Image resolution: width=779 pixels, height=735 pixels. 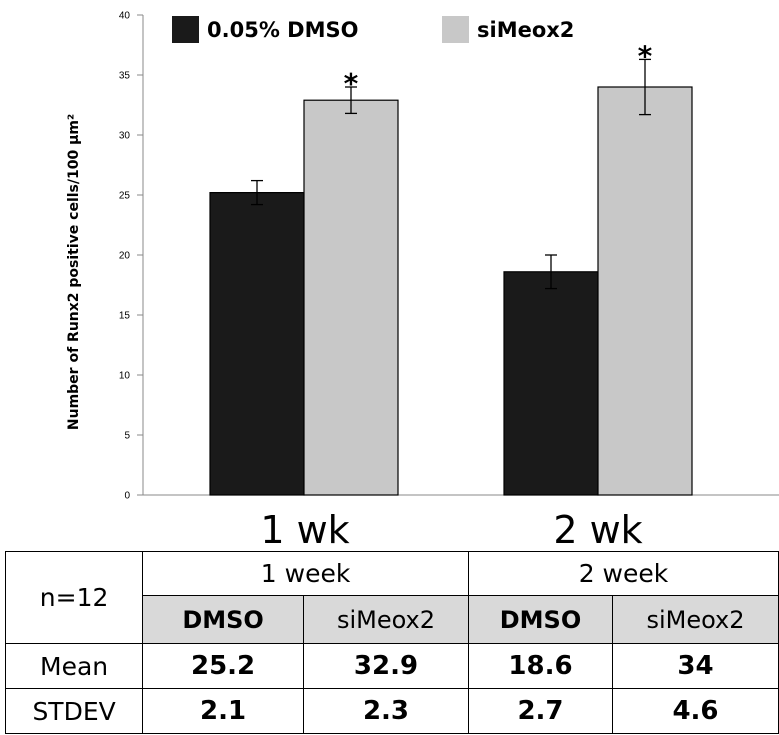 I want to click on legend-label: 0.05% DMSO, so click(x=282, y=30).